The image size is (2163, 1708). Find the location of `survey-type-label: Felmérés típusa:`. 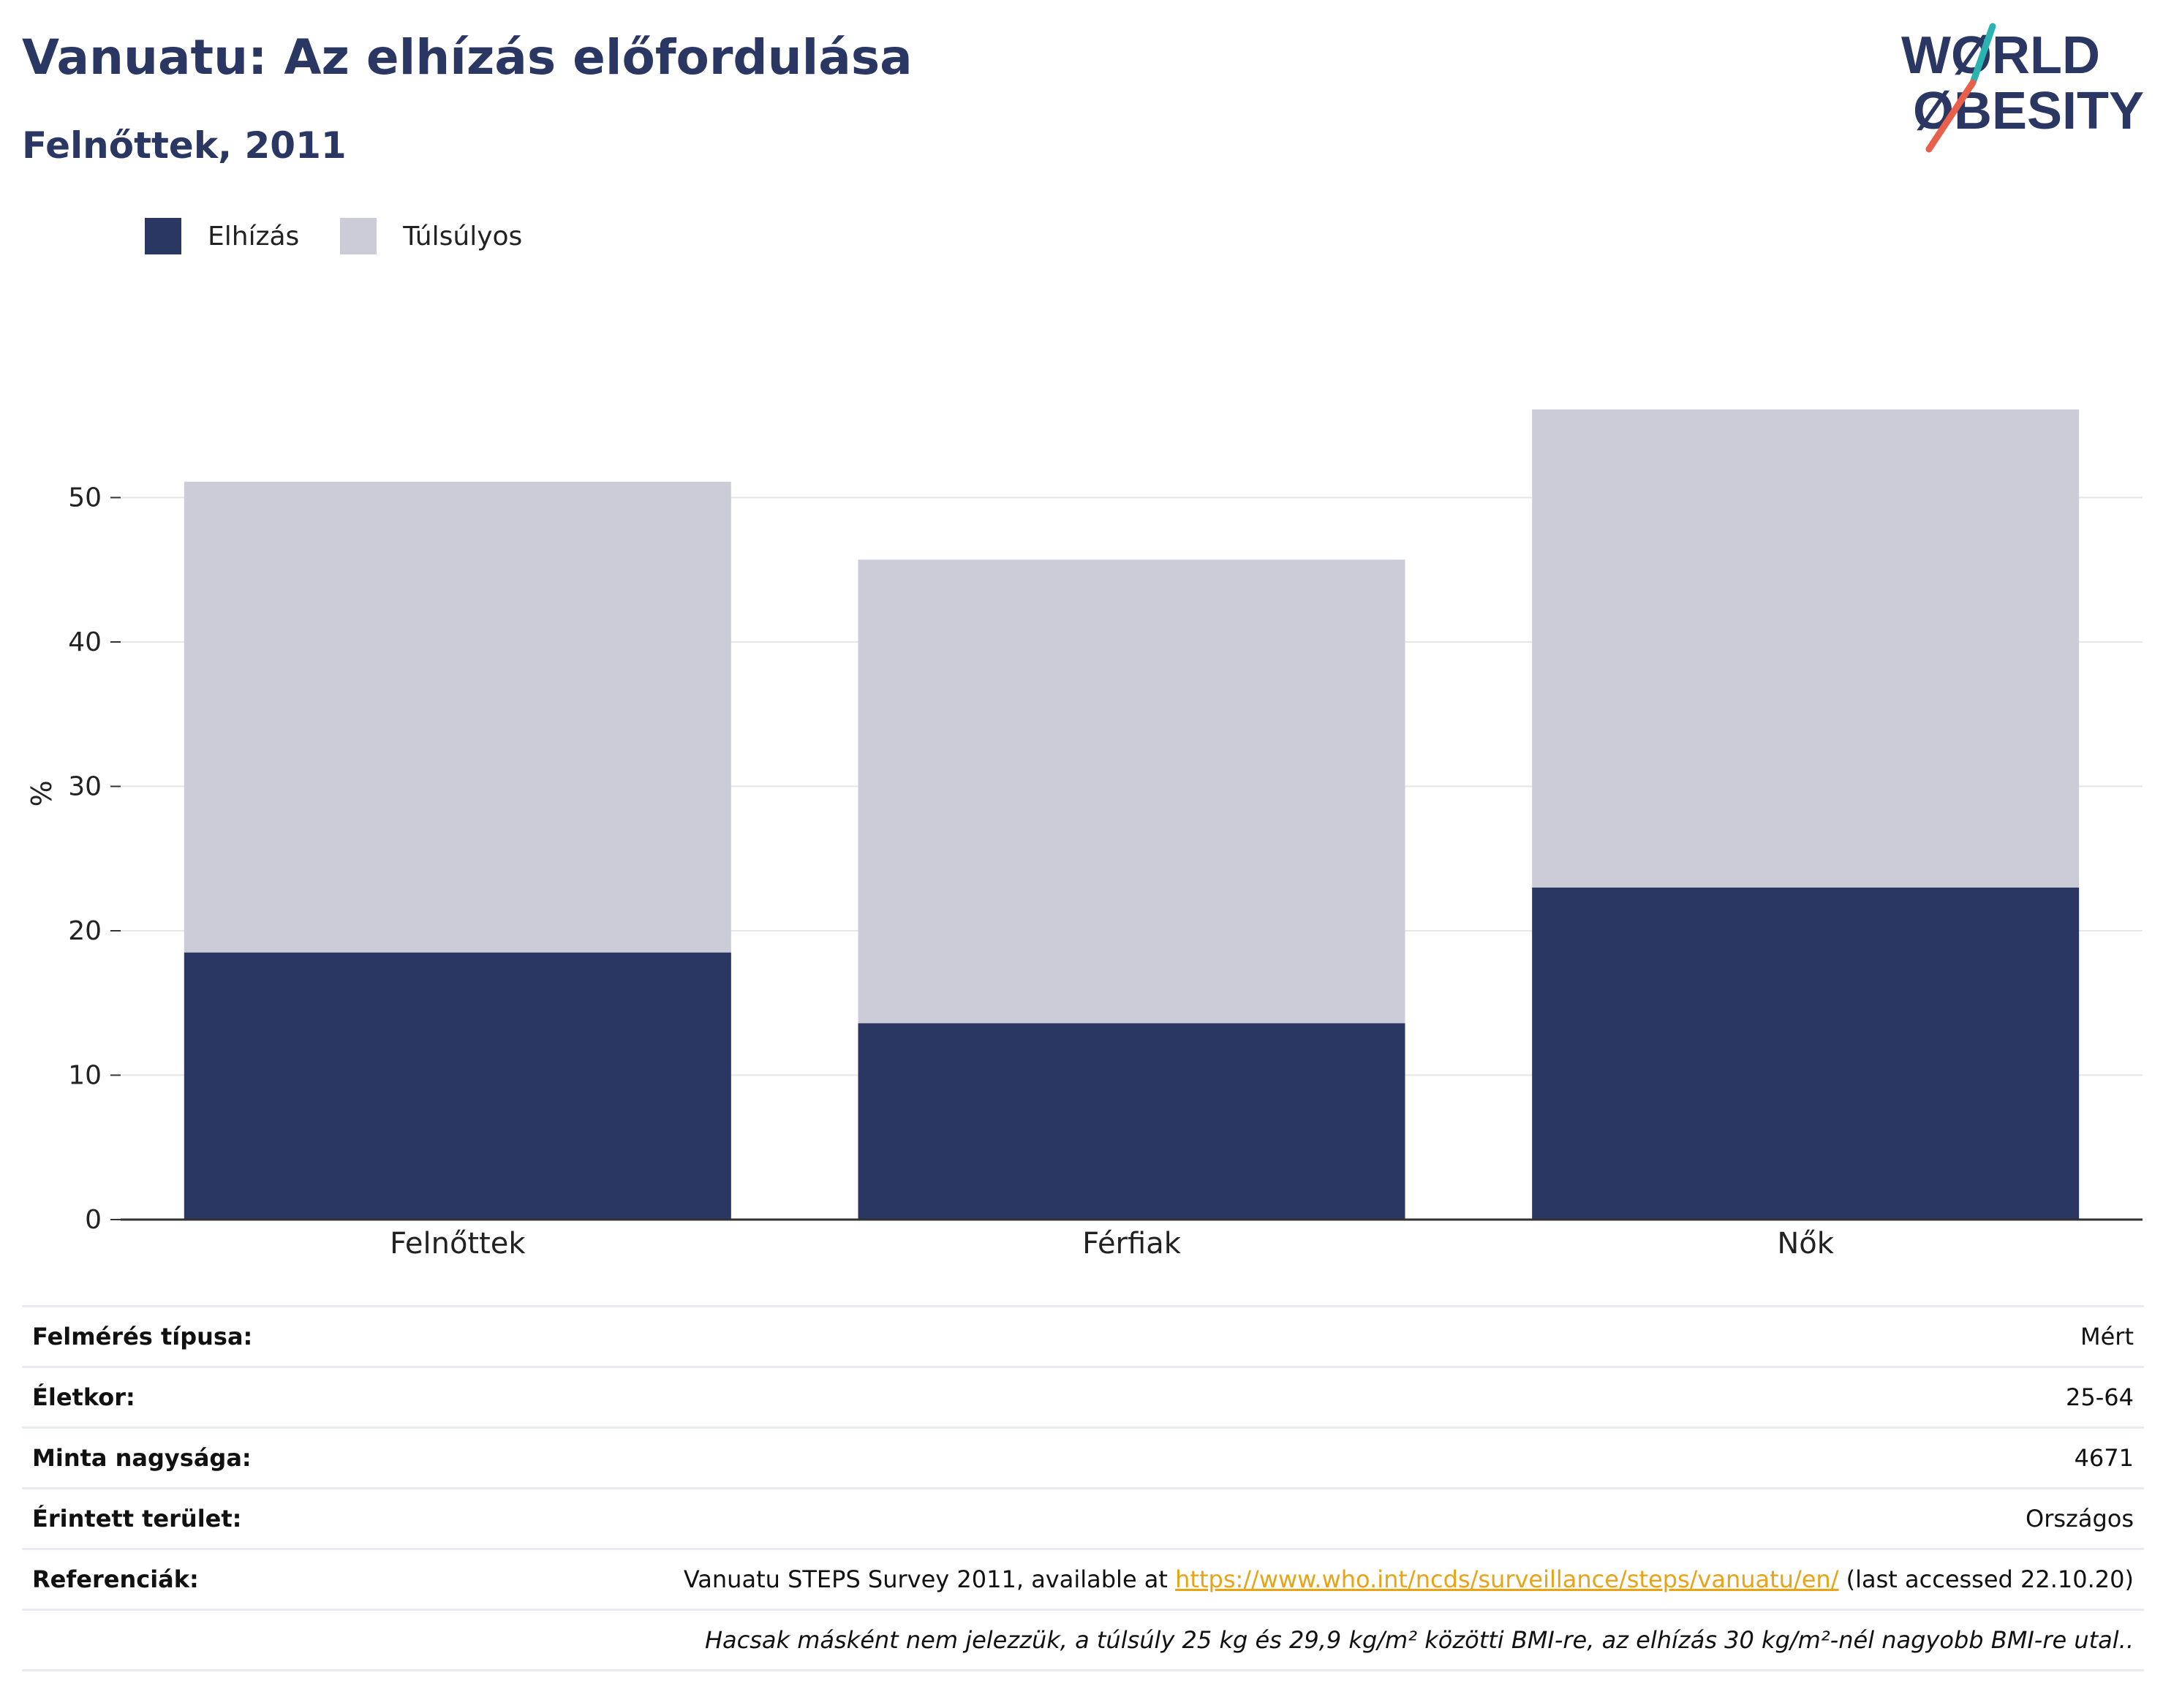

survey-type-label: Felmérés típusa: is located at coordinates (172, 1336).